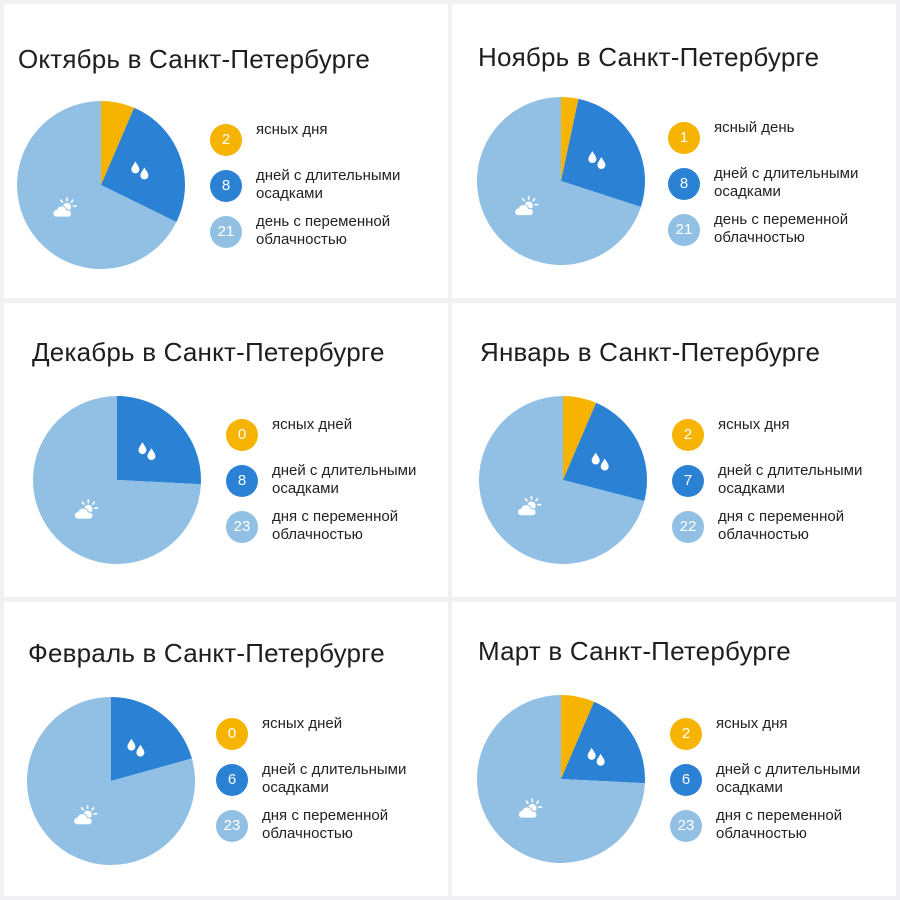 The width and height of the screenshot is (900, 900). I want to click on chart-title: Декабрь в Санкт-Петербурге, so click(208, 352).